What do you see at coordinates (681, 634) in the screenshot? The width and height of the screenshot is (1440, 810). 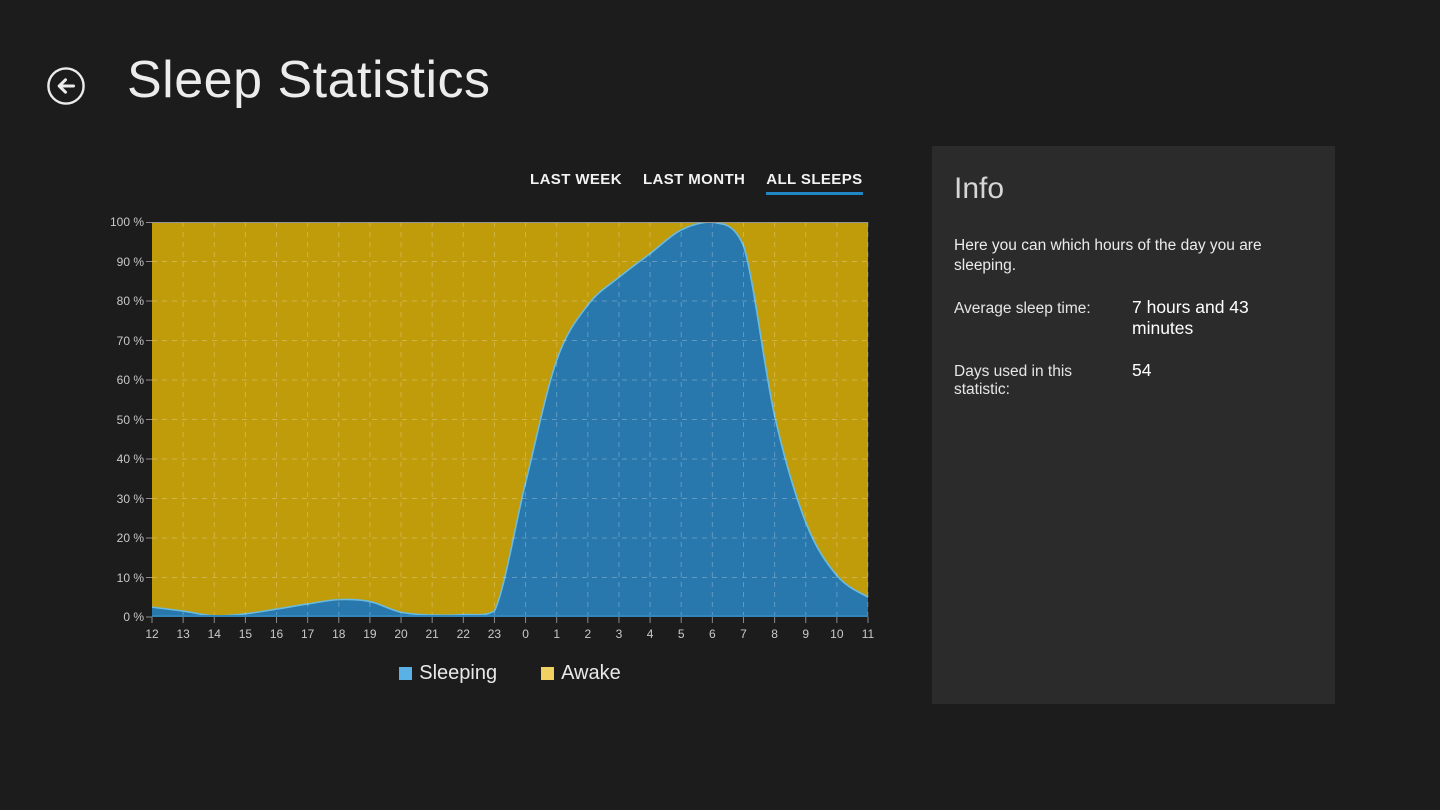 I see `x-axis-label: 5` at bounding box center [681, 634].